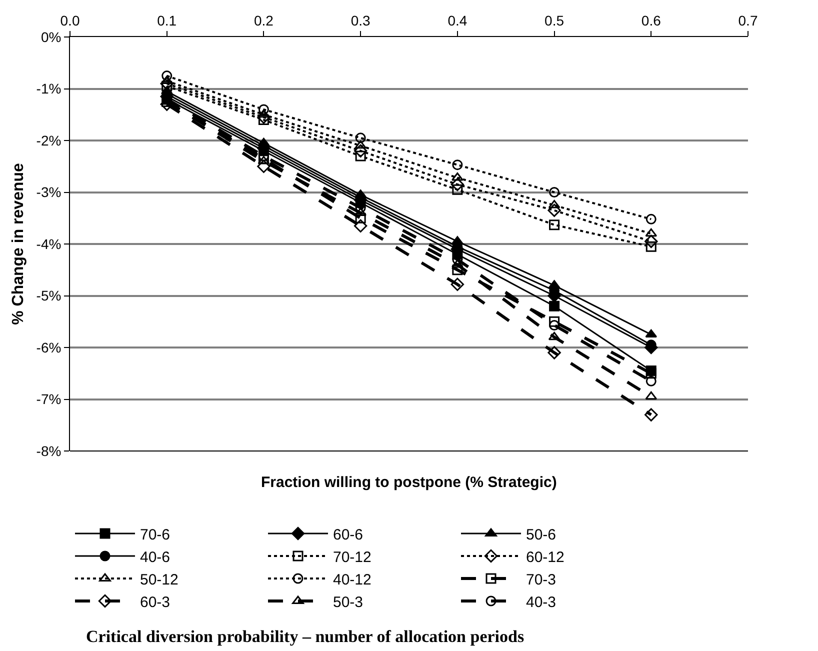 Image resolution: width=818 pixels, height=651 pixels. Describe the element at coordinates (545, 557) in the screenshot. I see `legend-label: 60-12` at that location.